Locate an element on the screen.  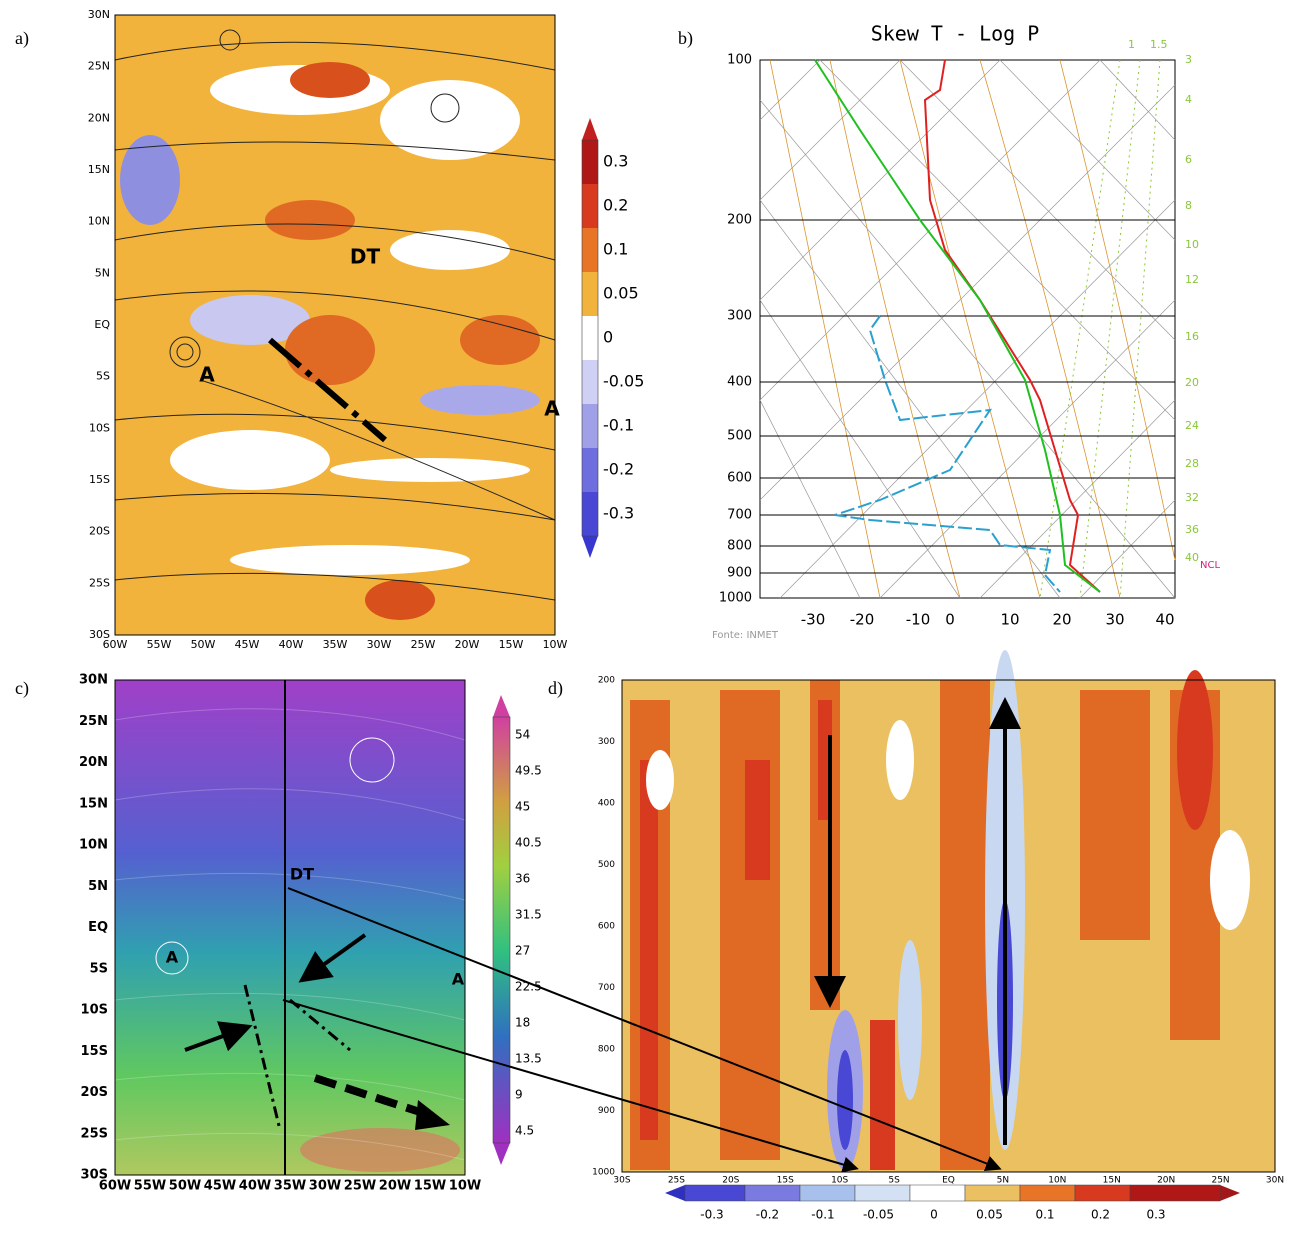
colorbar-label: 22.5 is located at coordinates (528, 987).